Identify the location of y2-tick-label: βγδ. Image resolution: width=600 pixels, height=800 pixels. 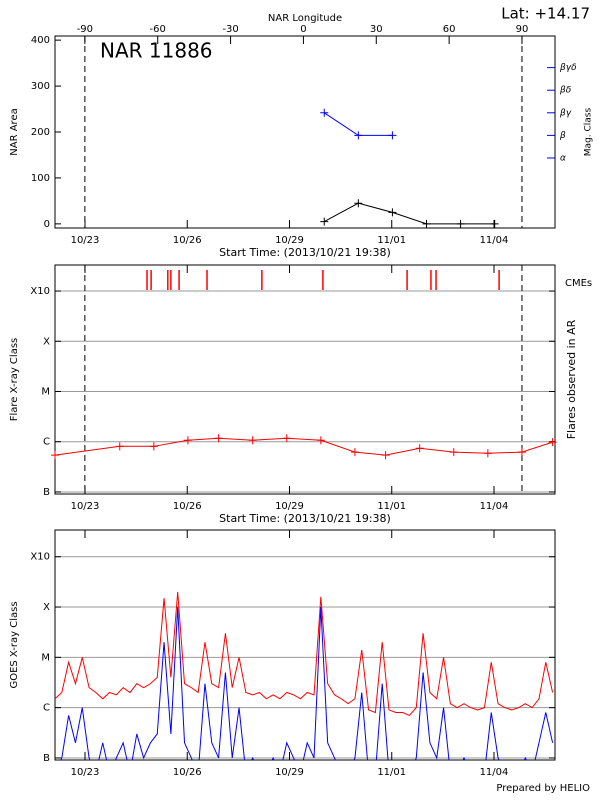
(568, 68).